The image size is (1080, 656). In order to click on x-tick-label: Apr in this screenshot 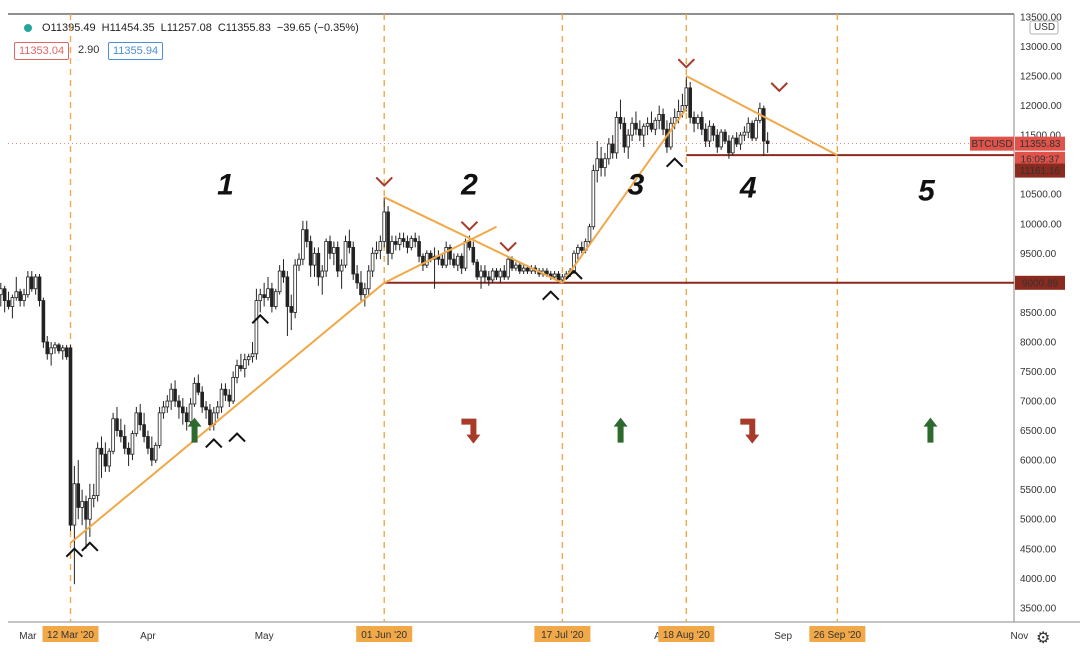, I will do `click(148, 636)`.